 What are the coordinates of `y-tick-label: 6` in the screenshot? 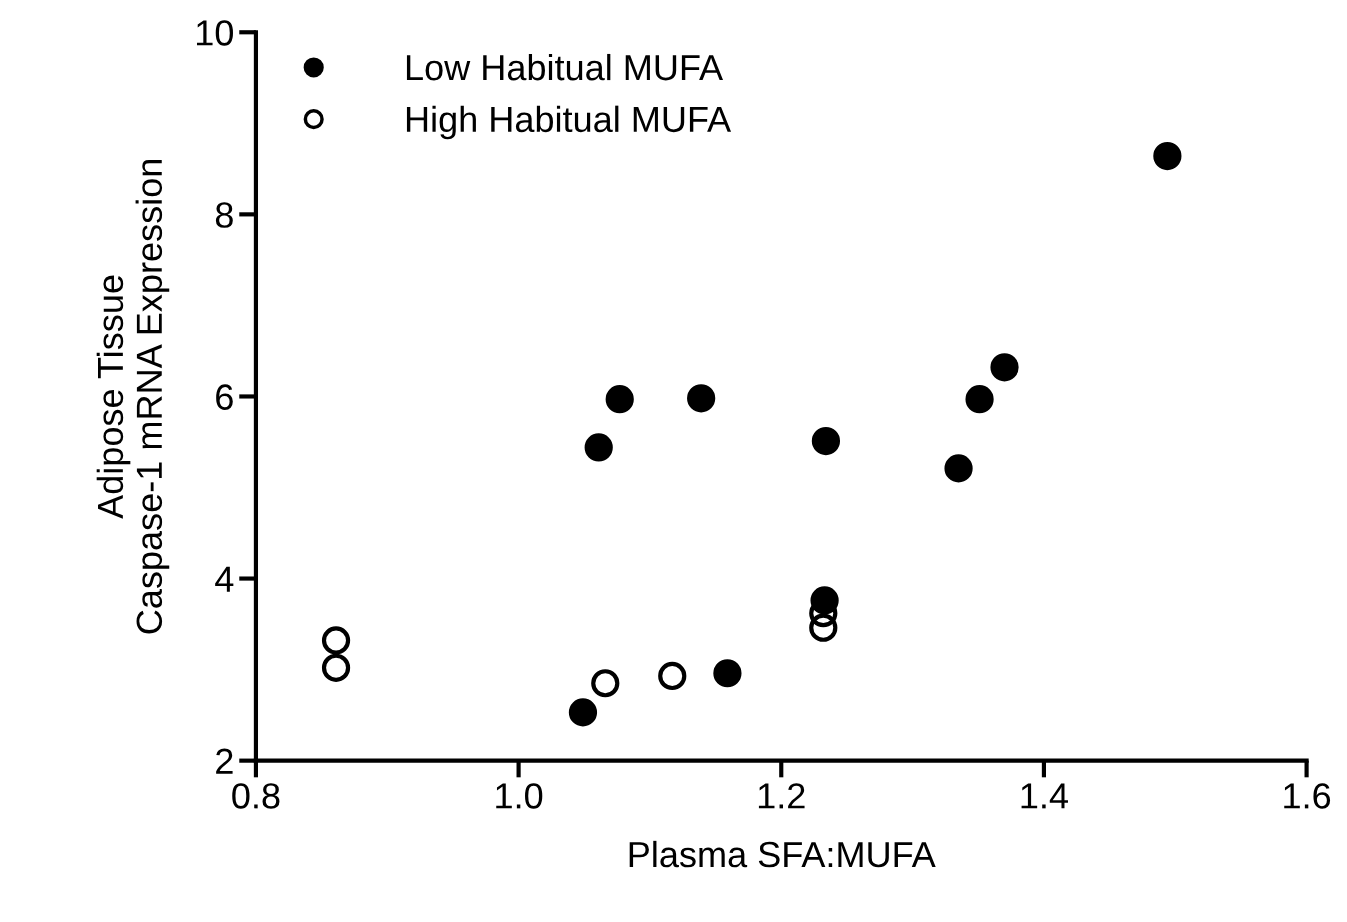 It's located at (224, 397).